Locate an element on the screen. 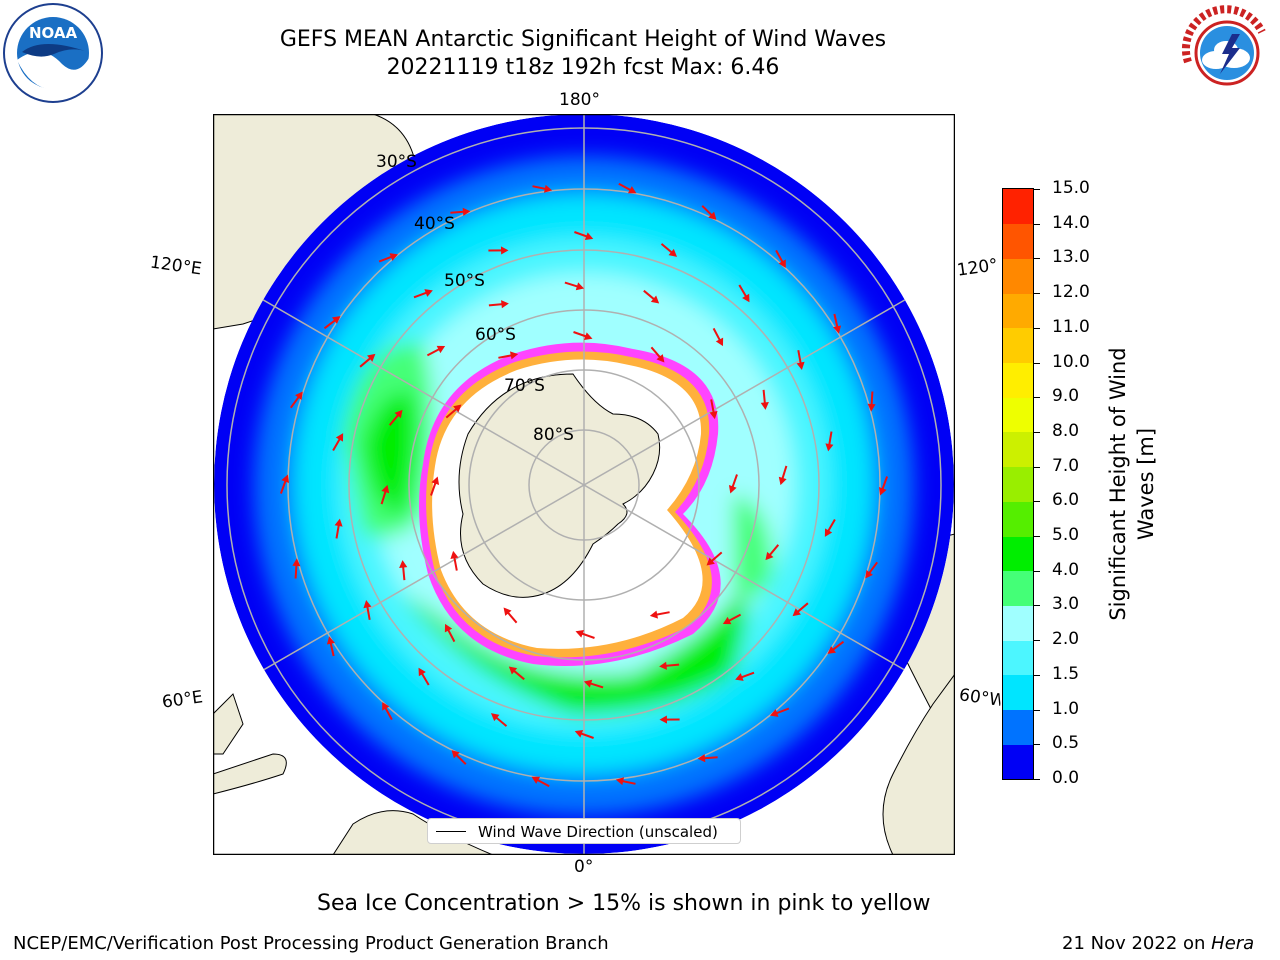 Image resolution: width=1280 pixels, height=960 pixels. lon-label-120w: 120° is located at coordinates (977, 268).